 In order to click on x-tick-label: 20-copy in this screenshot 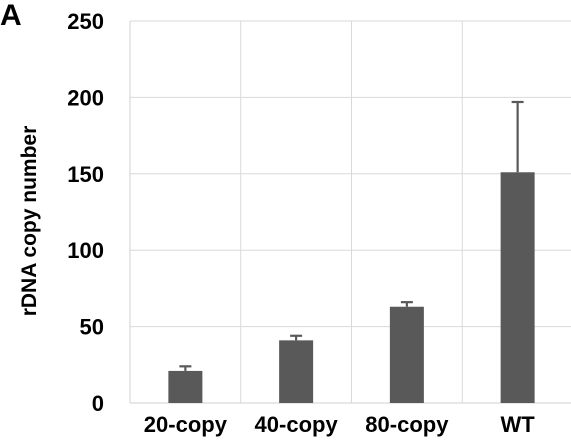, I will do `click(186, 424)`.